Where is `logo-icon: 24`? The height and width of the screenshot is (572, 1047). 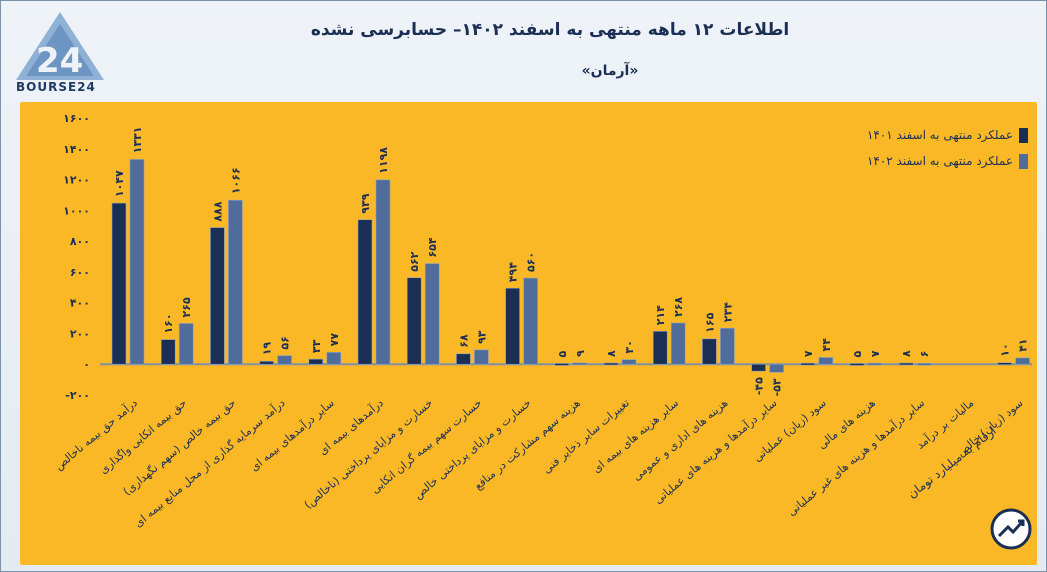
logo-icon: 24 is located at coordinates (60, 46).